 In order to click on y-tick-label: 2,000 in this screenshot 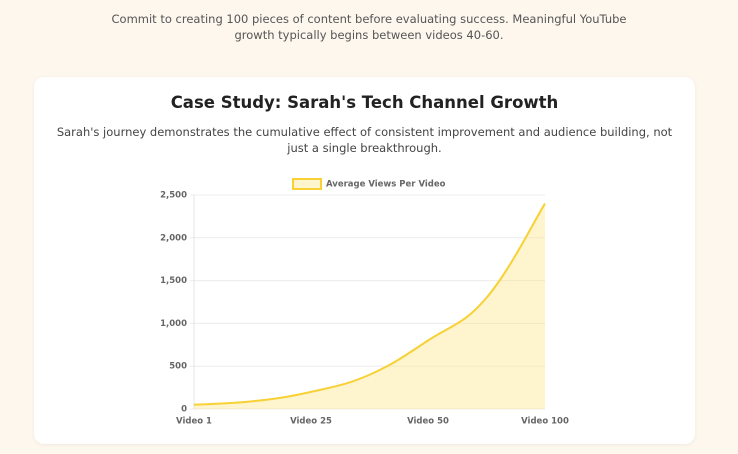, I will do `click(173, 238)`.